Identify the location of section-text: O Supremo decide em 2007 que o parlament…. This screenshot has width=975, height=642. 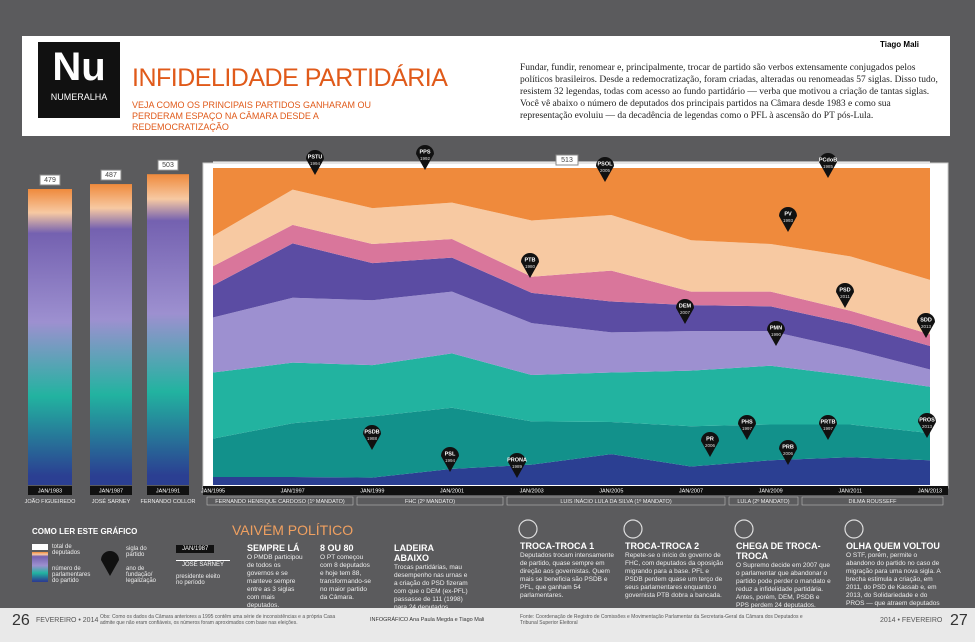
(783, 585).